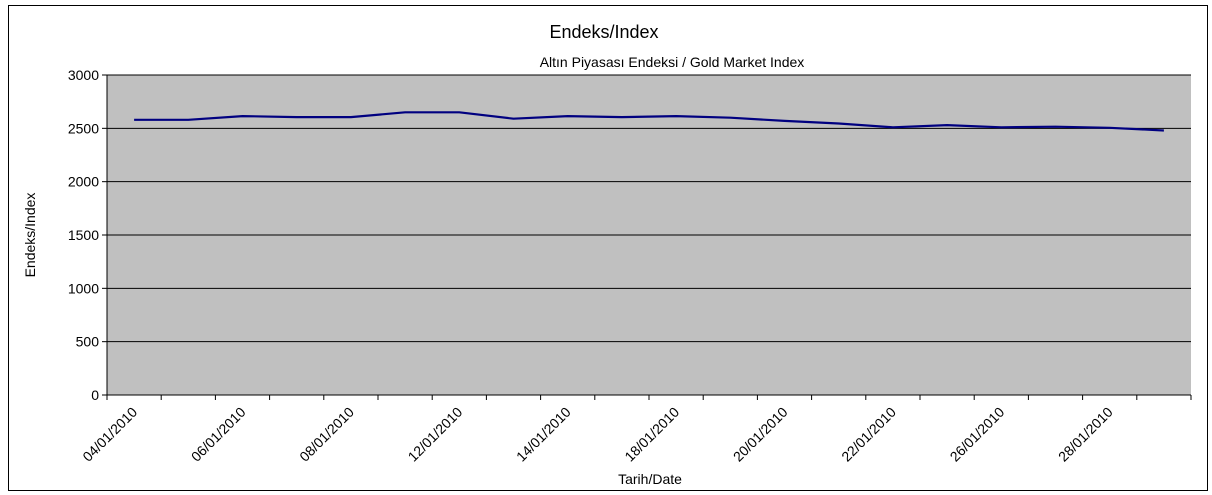 This screenshot has height=495, width=1212. I want to click on y-tick-label: 2000, so click(83, 182).